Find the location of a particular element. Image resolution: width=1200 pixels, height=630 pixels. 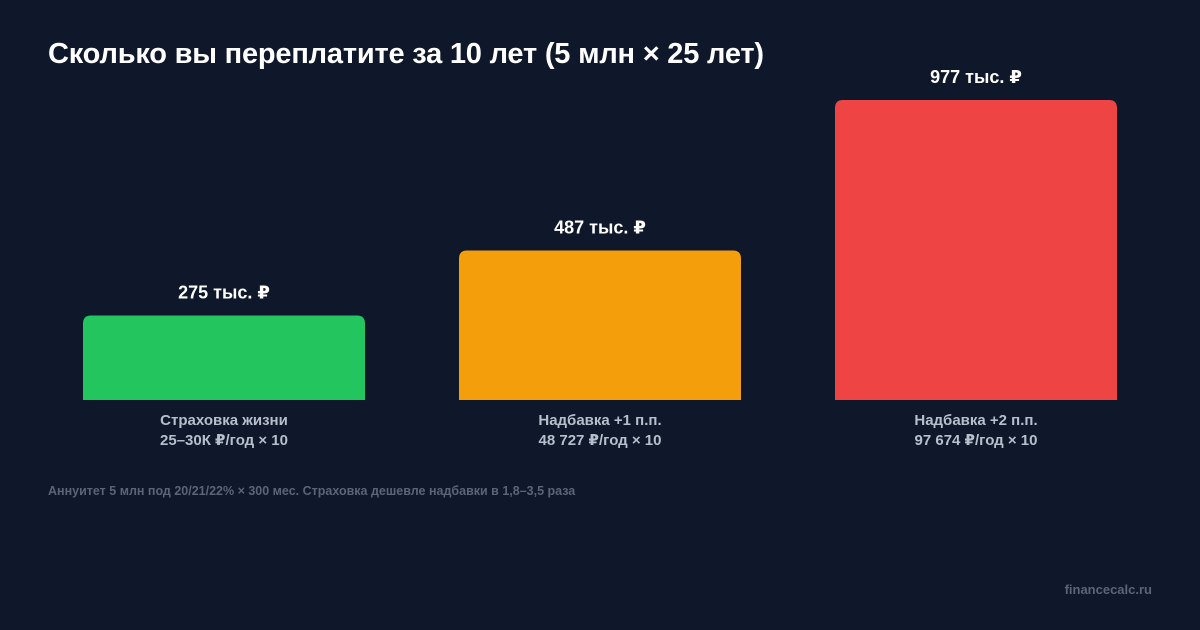

bar-value-label: 487 тыс. ₽ is located at coordinates (600, 227).